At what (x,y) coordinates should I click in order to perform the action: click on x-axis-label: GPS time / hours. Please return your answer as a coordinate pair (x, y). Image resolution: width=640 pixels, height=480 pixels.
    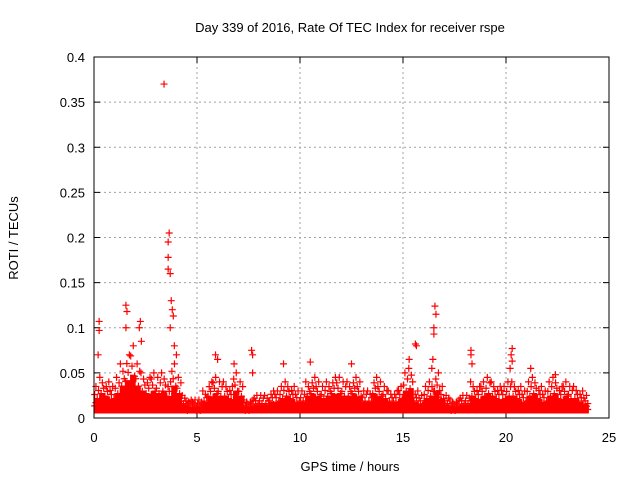
    Looking at the image, I should click on (350, 466).